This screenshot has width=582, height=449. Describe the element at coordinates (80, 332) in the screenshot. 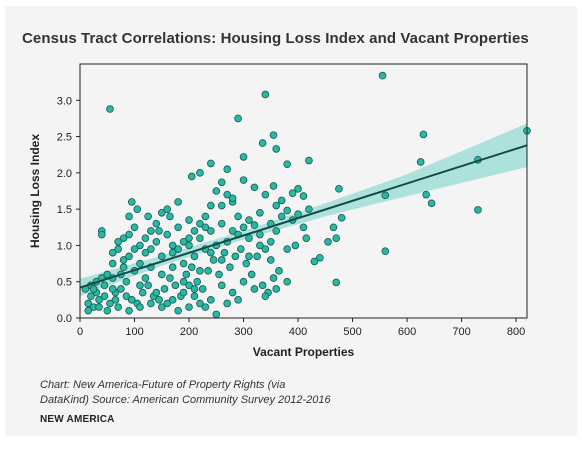

I see `x-tick-label: 0` at that location.